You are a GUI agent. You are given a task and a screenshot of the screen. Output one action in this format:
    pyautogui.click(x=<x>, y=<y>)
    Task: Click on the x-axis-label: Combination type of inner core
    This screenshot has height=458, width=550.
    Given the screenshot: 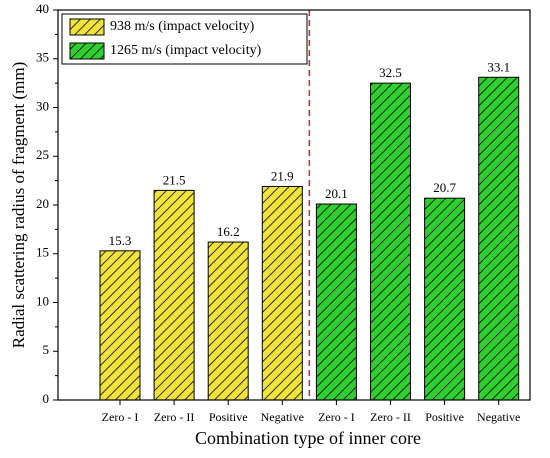 What is the action you would take?
    pyautogui.click(x=308, y=438)
    